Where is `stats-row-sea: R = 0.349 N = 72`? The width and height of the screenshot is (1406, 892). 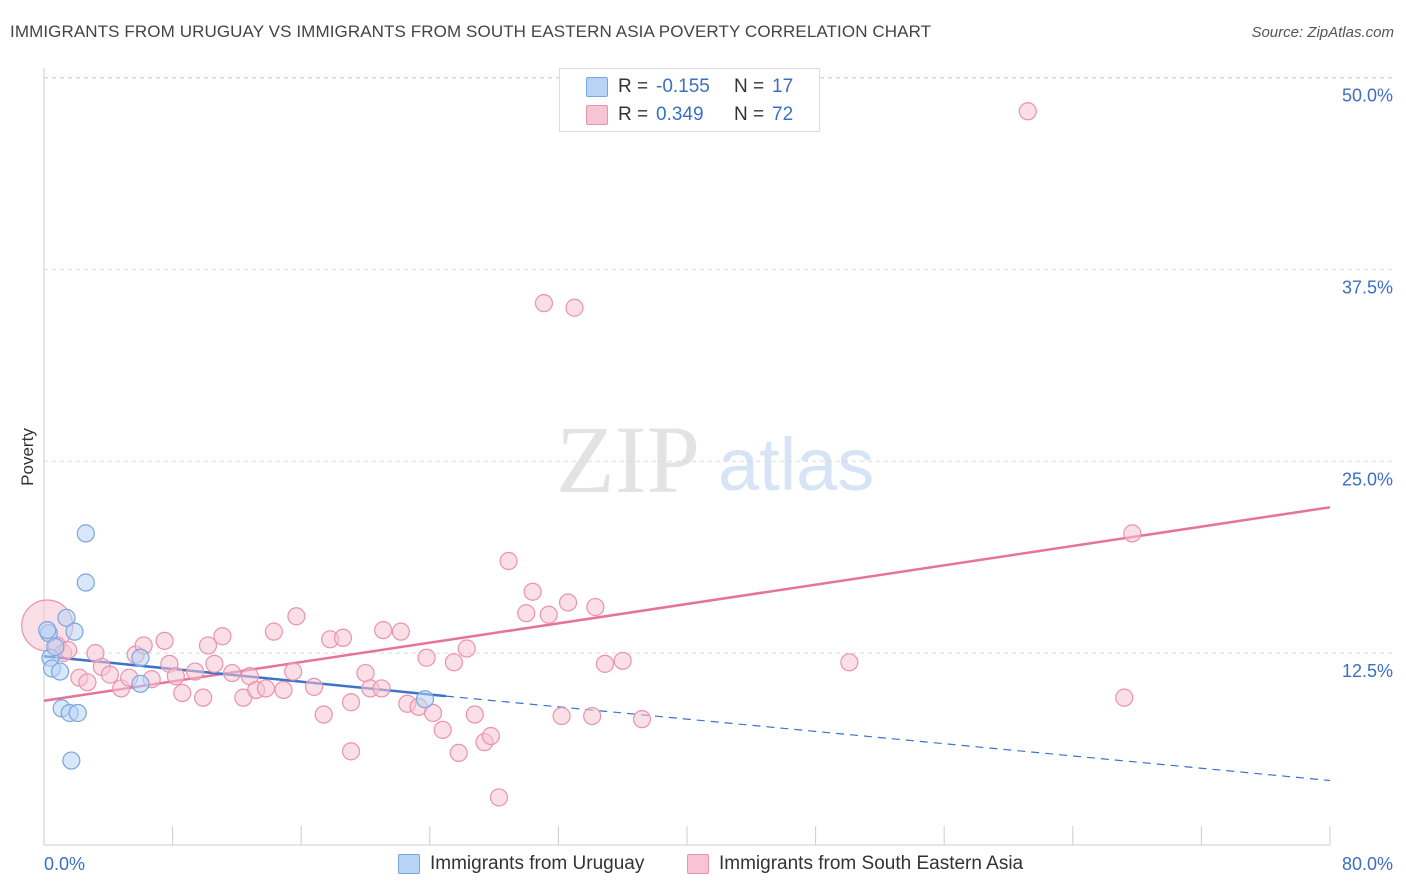 stats-row-sea: R = 0.349 N = 72 is located at coordinates (689, 115).